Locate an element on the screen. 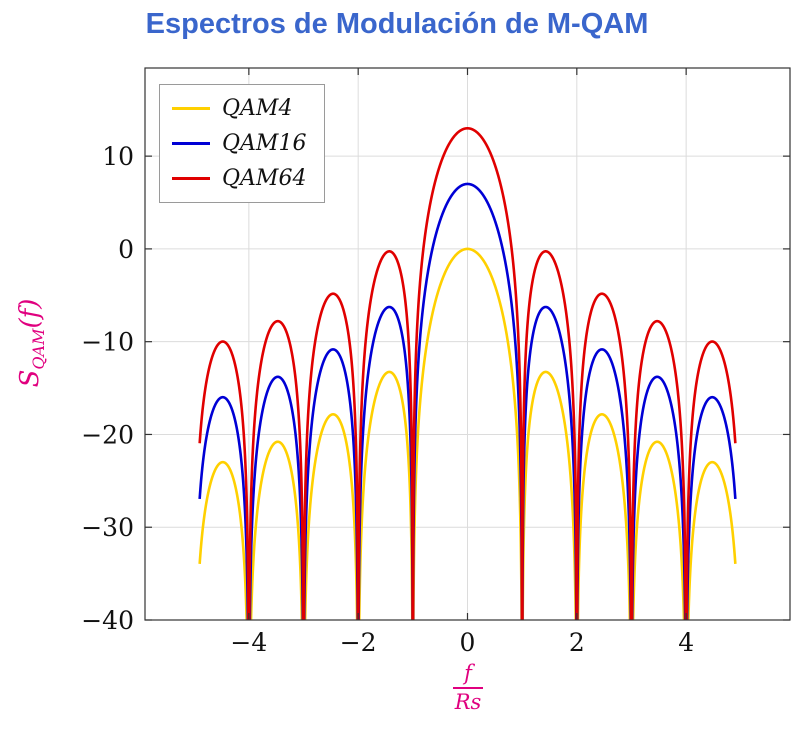 This screenshot has width=794, height=731. x-tick-label: −4 is located at coordinates (248, 642).